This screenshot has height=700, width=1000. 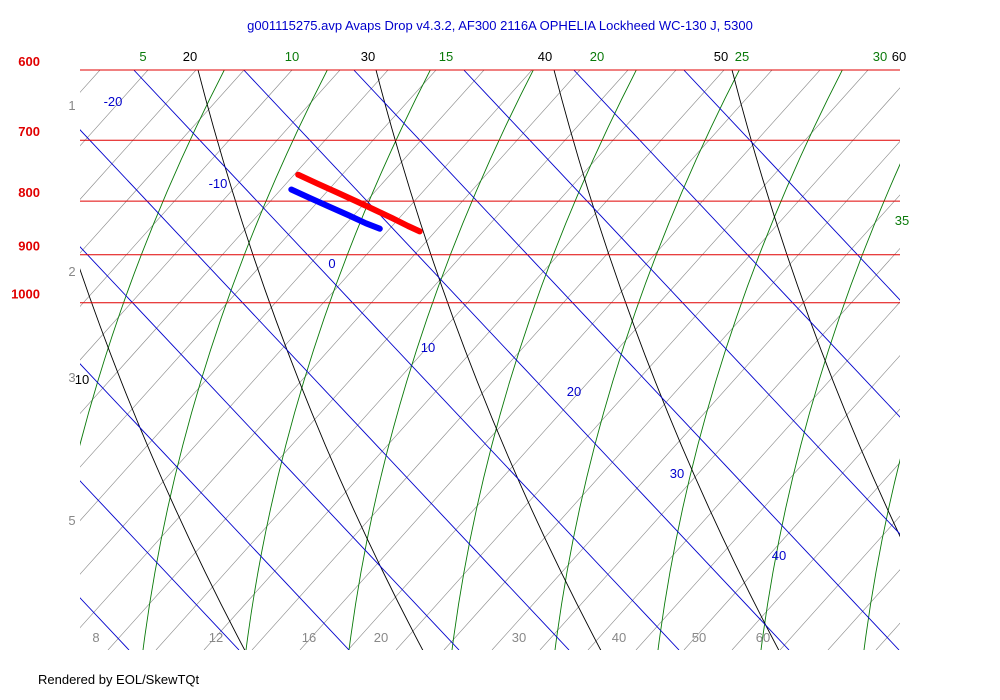 What do you see at coordinates (899, 56) in the screenshot?
I see `dry-adiabat-label: 60` at bounding box center [899, 56].